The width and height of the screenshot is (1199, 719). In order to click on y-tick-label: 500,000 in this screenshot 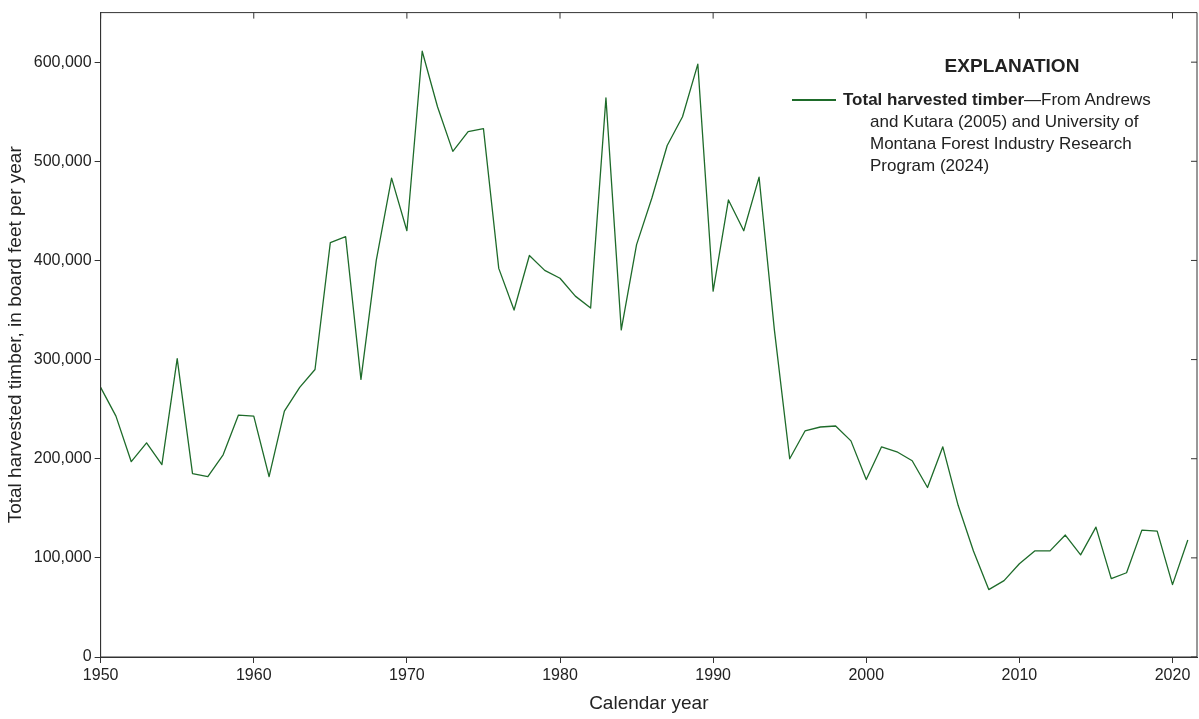, I will do `click(62, 160)`.